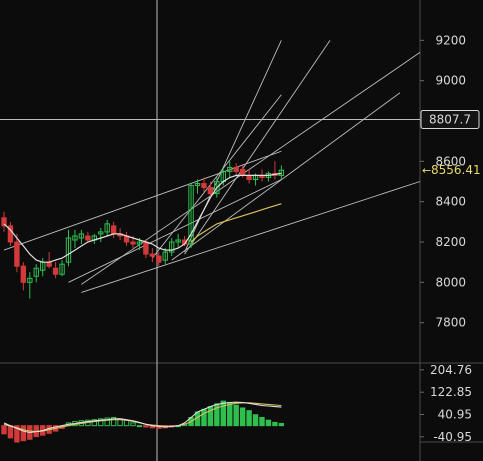 This screenshot has width=483, height=461. I want to click on osc-signal-slow-line, so click(142, 417).